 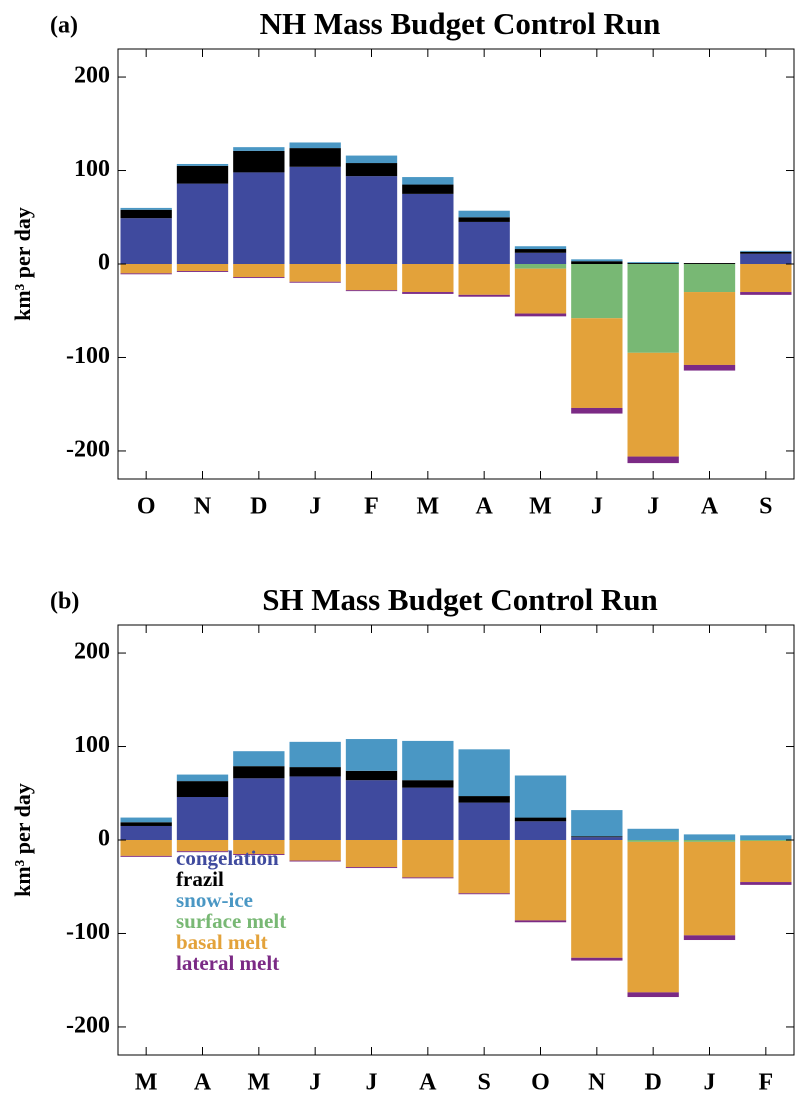 I want to click on panel-label: (b), so click(x=64, y=602).